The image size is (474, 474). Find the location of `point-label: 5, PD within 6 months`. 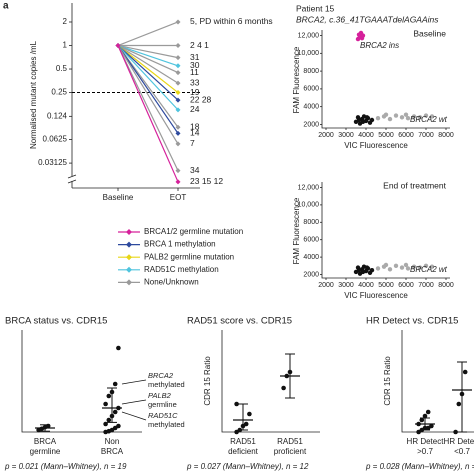

point-label: 5, PD within 6 months is located at coordinates (231, 21).